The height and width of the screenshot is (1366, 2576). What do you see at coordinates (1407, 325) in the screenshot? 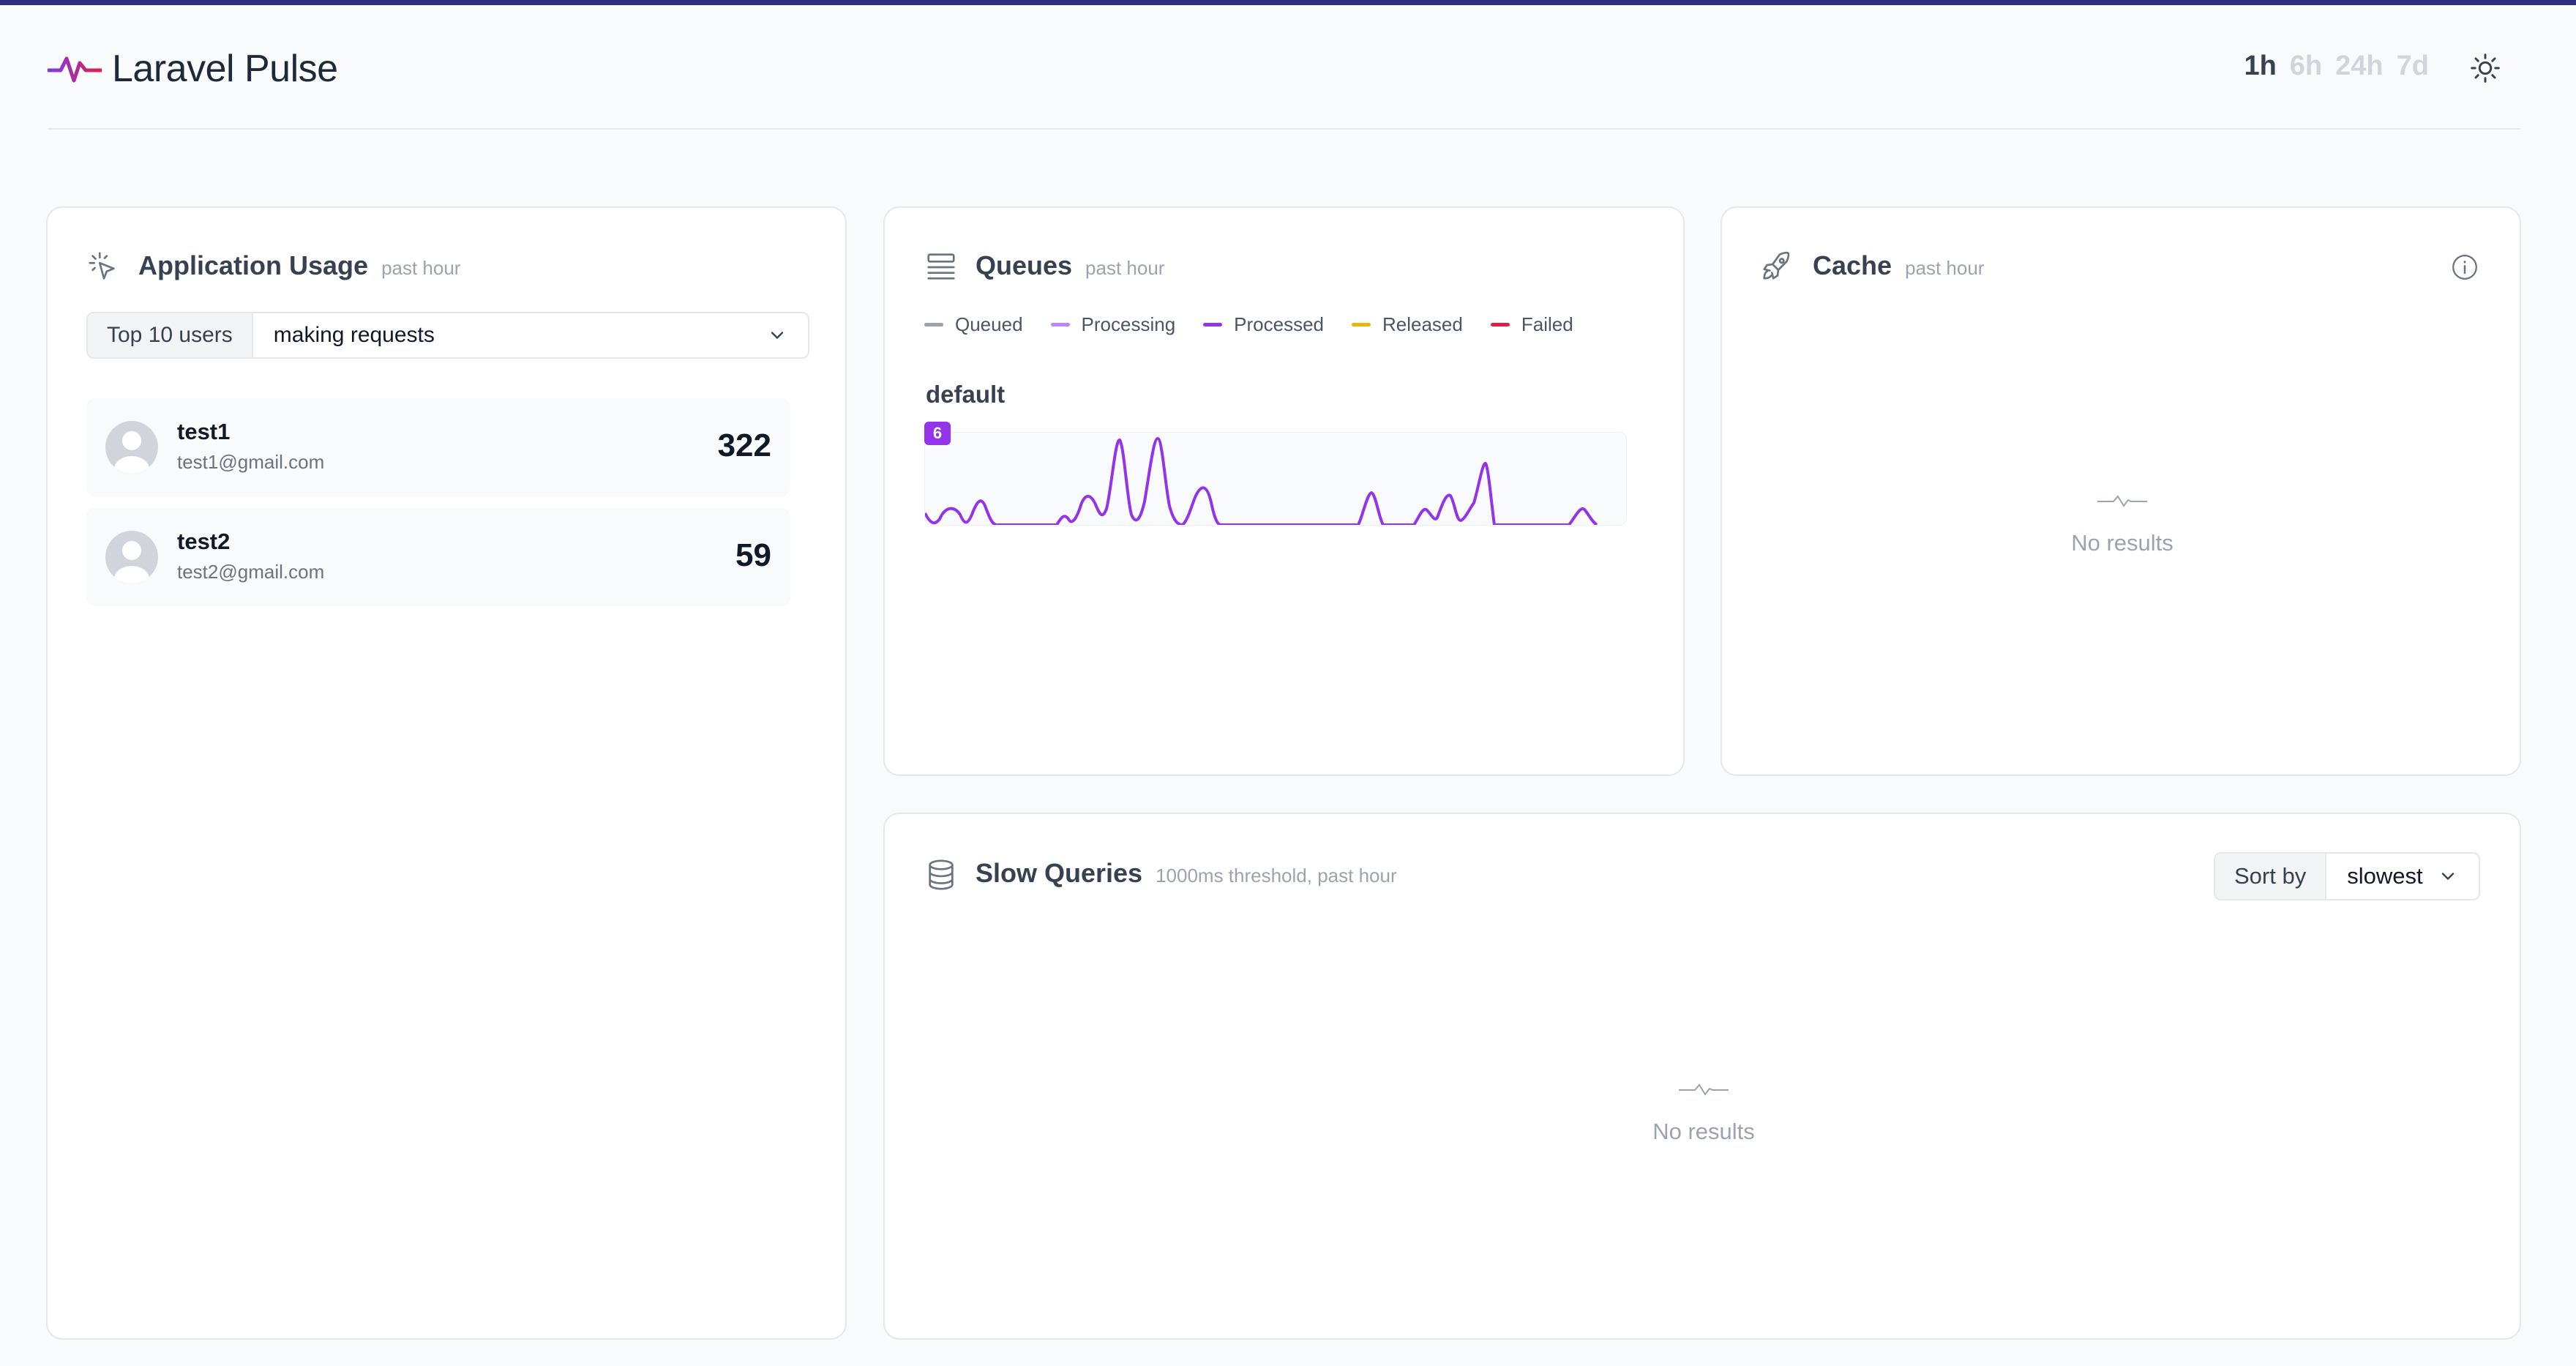
I see `legend-released: Released` at bounding box center [1407, 325].